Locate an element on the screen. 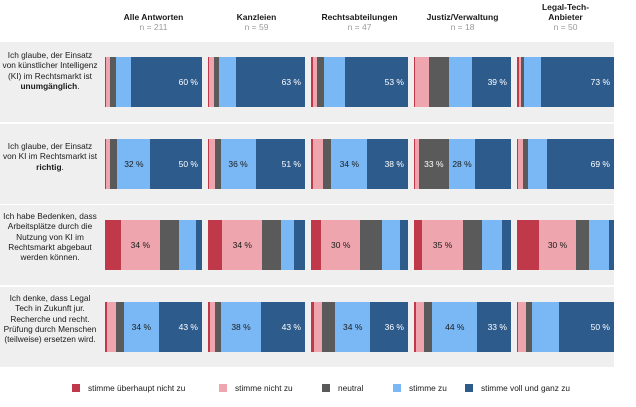  group-name: Justiz/Verwaltung is located at coordinates (462, 17).